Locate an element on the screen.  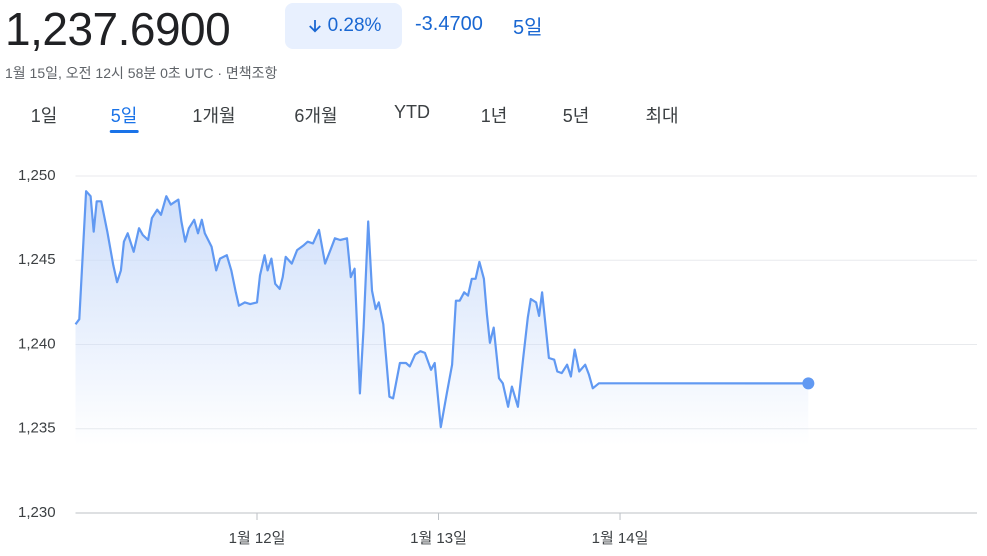
last-point is located at coordinates (808, 383).